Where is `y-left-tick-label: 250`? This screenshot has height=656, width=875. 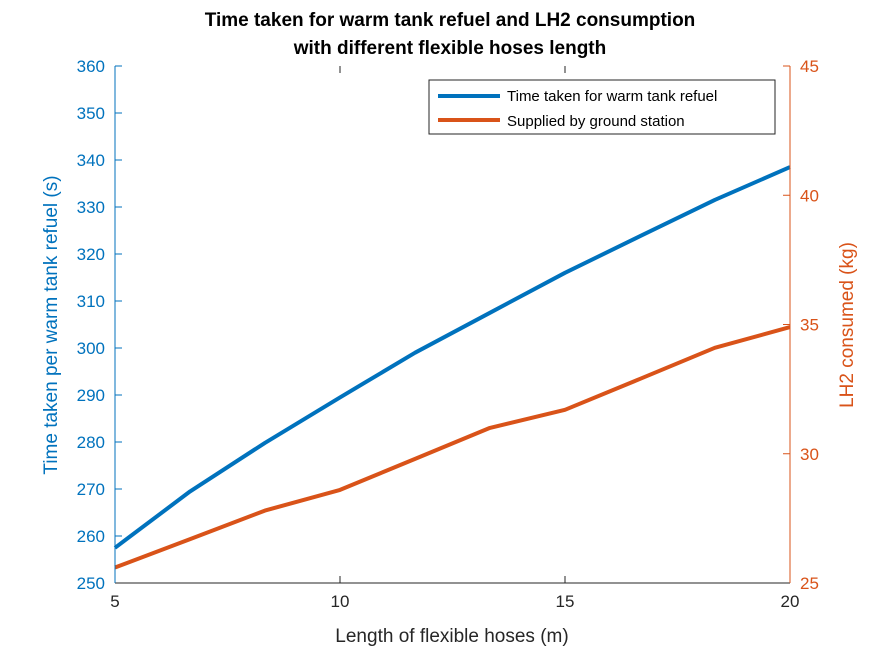
y-left-tick-label: 250 is located at coordinates (91, 583).